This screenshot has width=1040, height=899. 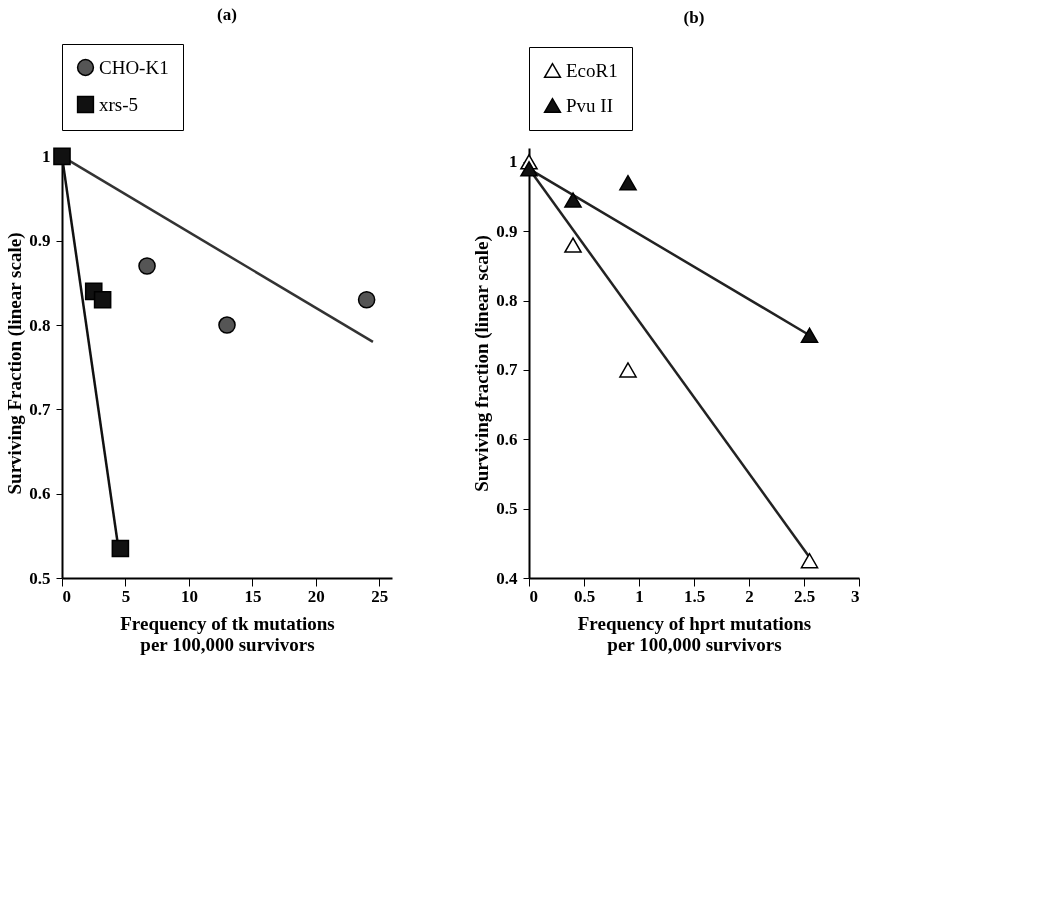 I want to click on y-axis-title: Surviving fraction (linear scale), so click(x=482, y=363).